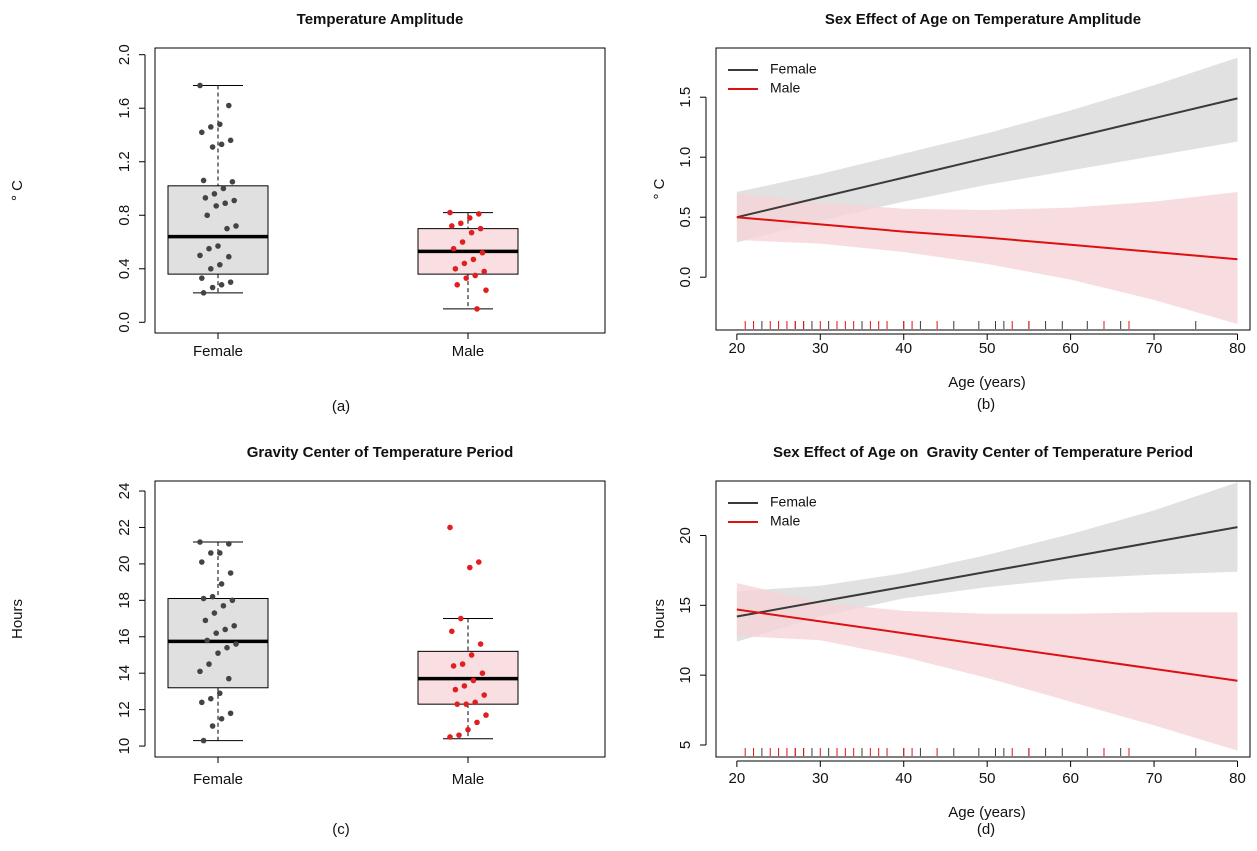 The height and width of the screenshot is (851, 1257). What do you see at coordinates (380, 19) in the screenshot?
I see `chart-title: Temperature Amplitude` at bounding box center [380, 19].